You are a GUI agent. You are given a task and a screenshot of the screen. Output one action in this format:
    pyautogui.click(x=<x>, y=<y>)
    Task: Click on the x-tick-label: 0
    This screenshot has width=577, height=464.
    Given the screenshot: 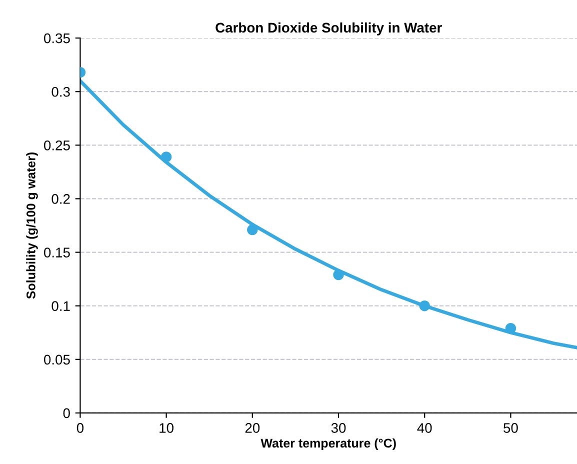 What is the action you would take?
    pyautogui.click(x=80, y=428)
    